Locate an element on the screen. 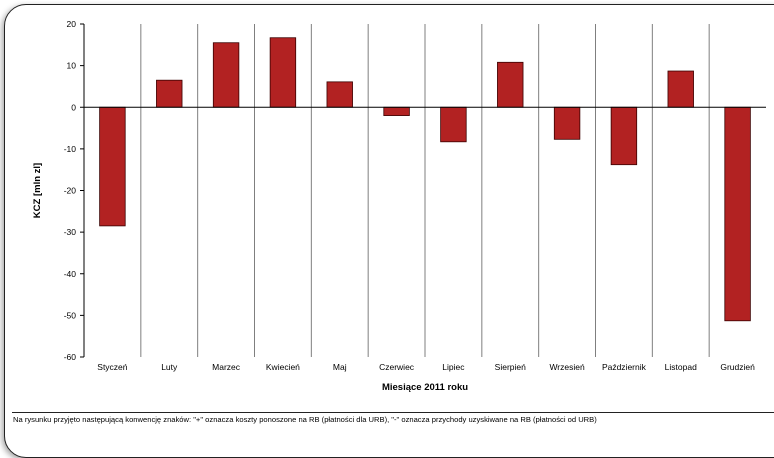 The image size is (774, 458). x-tick-label: Grudzień is located at coordinates (737, 367).